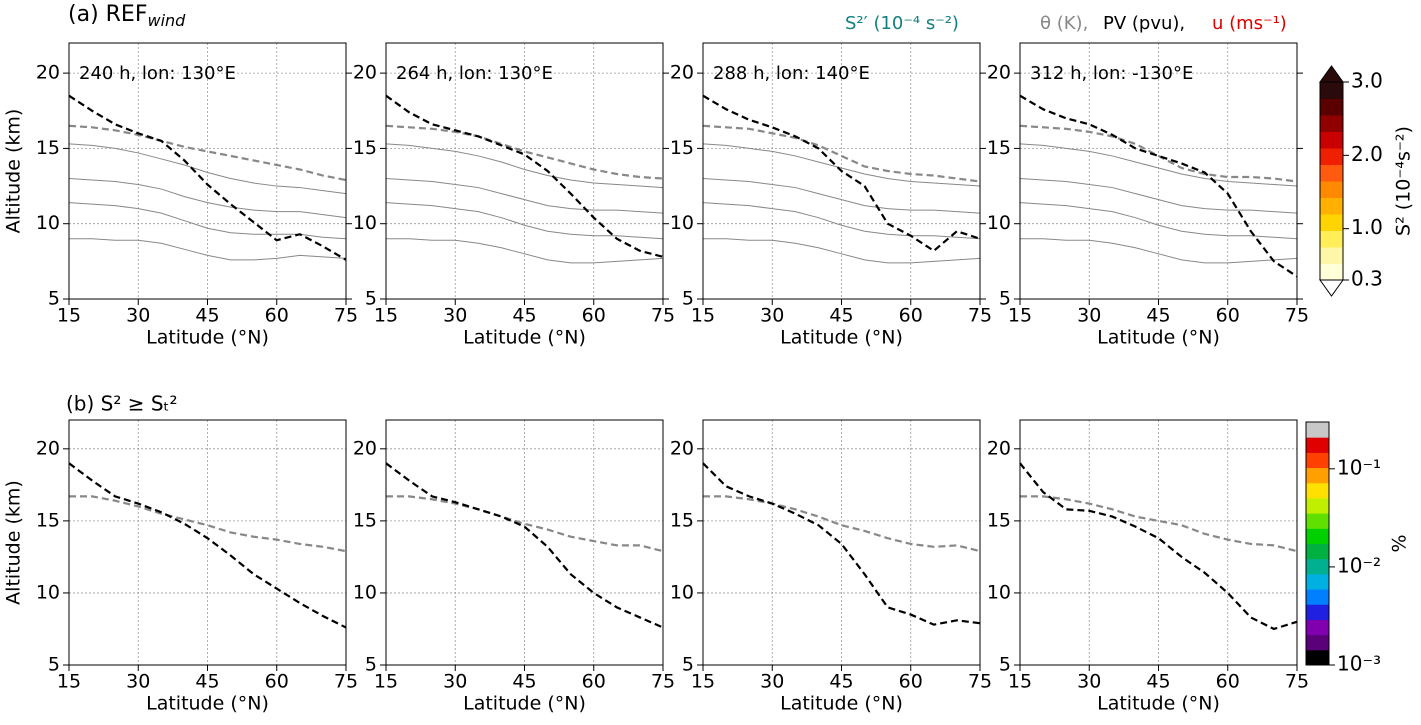 This screenshot has height=725, width=1421. Describe the element at coordinates (1359, 565) in the screenshot. I see `colorbar-tick-label: 10⁻²` at that location.